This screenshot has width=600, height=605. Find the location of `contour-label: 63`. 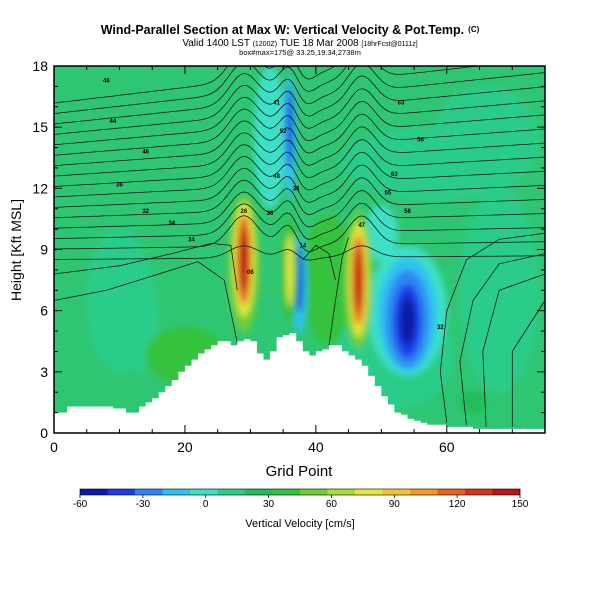

contour-label: 63 is located at coordinates (401, 104).